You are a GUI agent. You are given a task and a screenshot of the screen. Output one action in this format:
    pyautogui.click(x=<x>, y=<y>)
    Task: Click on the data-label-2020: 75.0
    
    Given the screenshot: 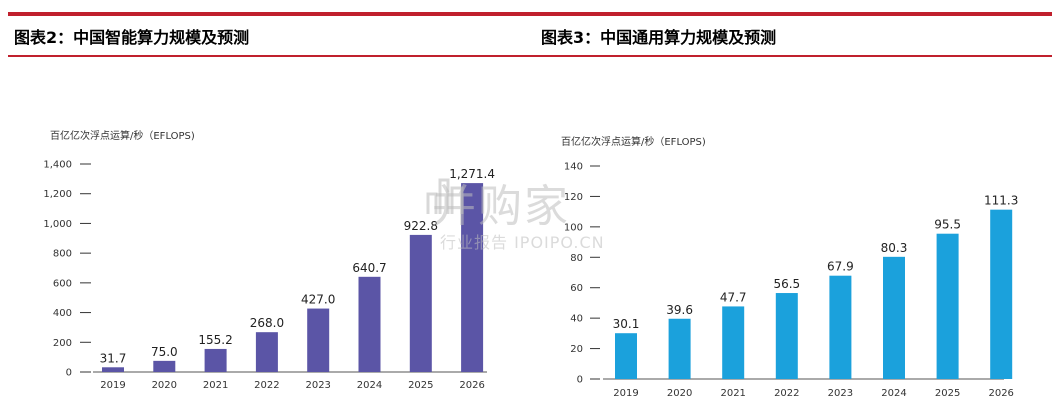 What is the action you would take?
    pyautogui.click(x=164, y=352)
    